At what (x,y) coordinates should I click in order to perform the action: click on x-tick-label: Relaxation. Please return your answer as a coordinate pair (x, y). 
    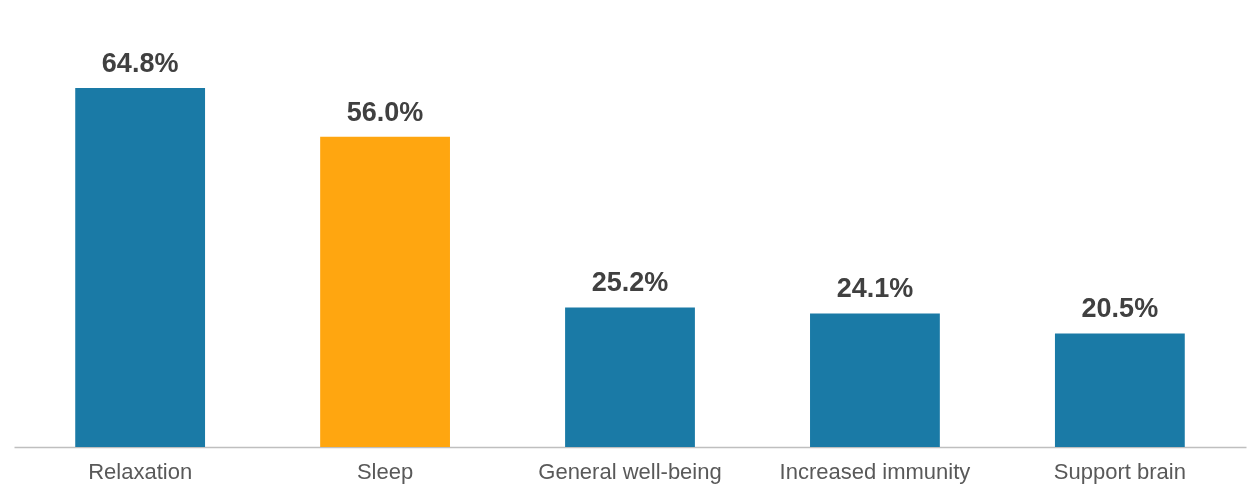
    Looking at the image, I should click on (140, 471).